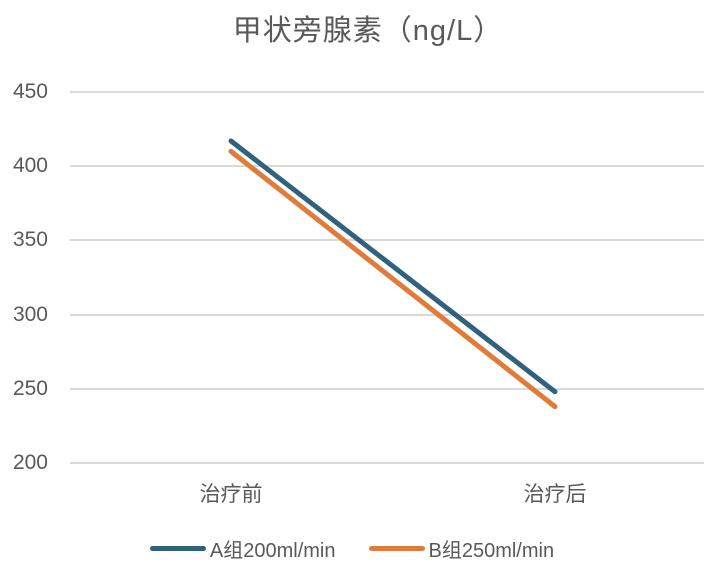 Image resolution: width=704 pixels, height=576 pixels. What do you see at coordinates (30, 166) in the screenshot?
I see `y-axis-tick-label: 400` at bounding box center [30, 166].